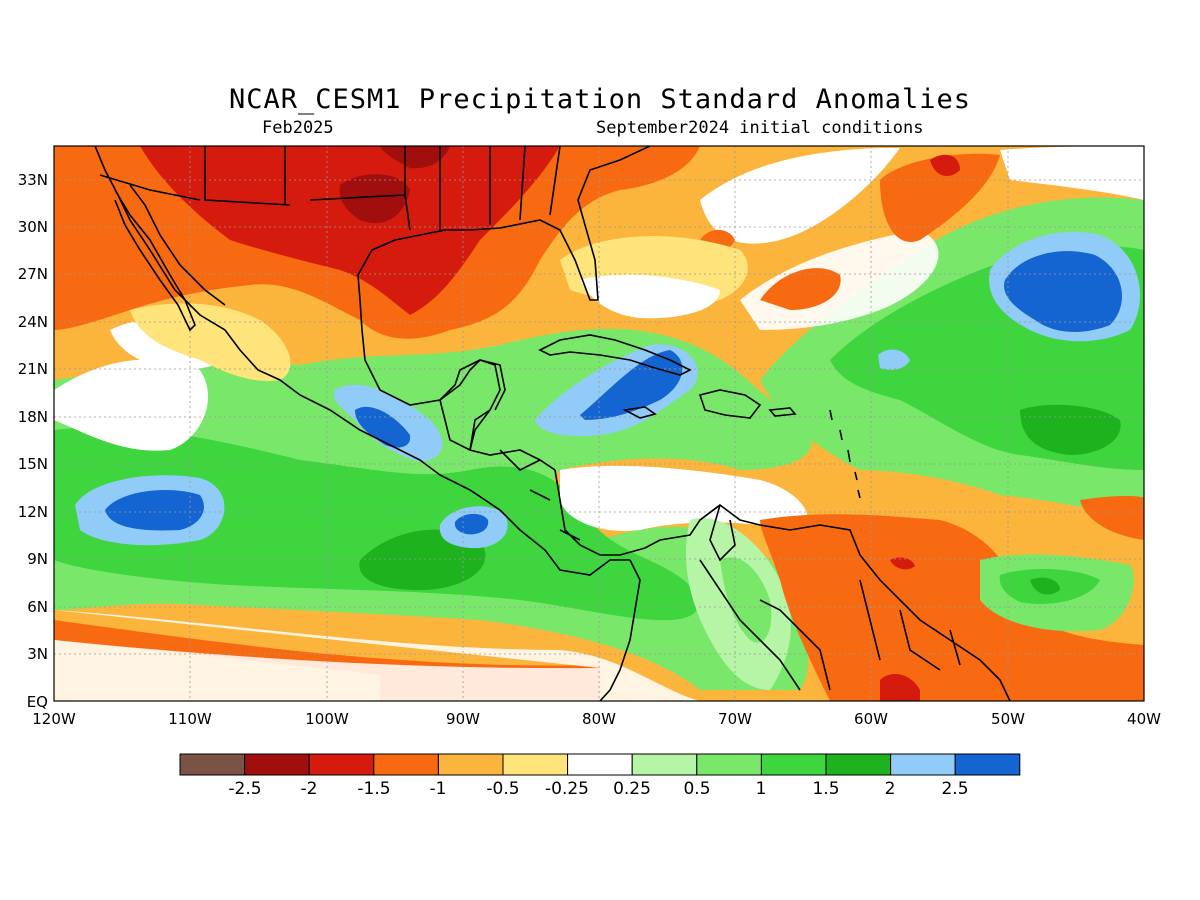 The image size is (1200, 900). I want to click on colorbar-label: 2.5, so click(954, 789).